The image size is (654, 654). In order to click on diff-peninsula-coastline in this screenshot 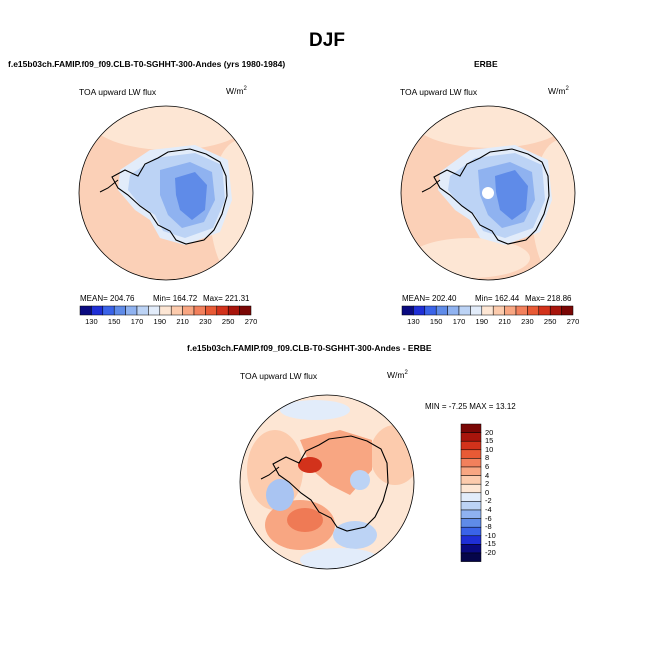, I will do `click(270, 473)`.